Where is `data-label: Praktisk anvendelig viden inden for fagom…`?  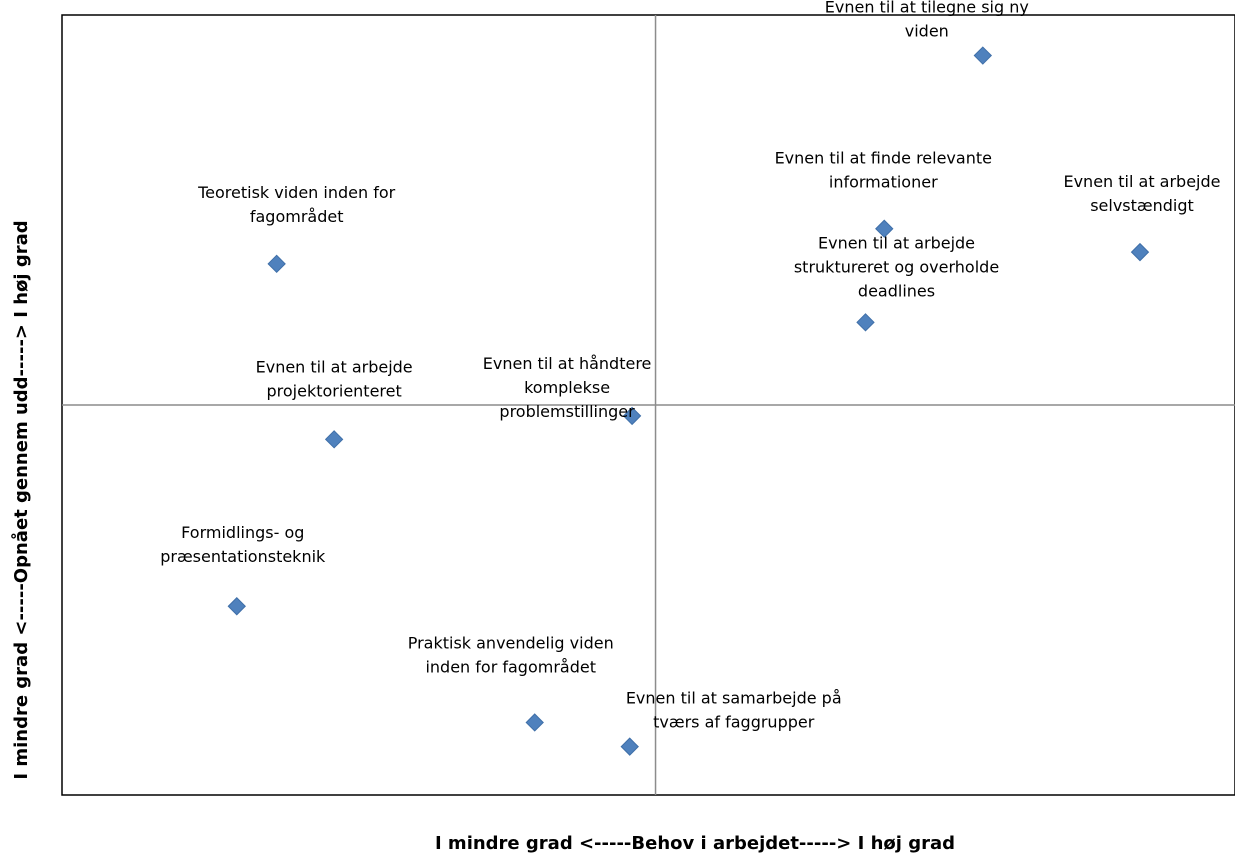
data-label: Praktisk anvendelig viden inden for fagom… is located at coordinates (511, 654).